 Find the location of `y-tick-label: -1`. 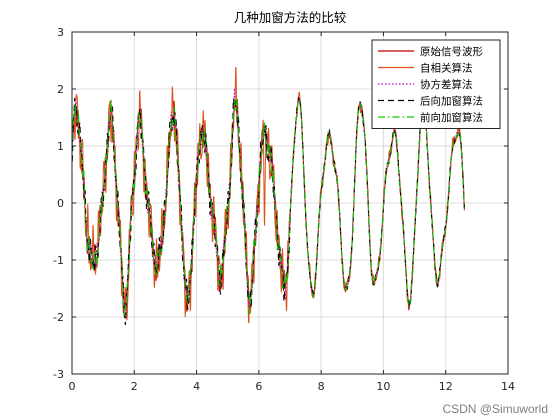

y-tick-label: -1 is located at coordinates (58, 260).